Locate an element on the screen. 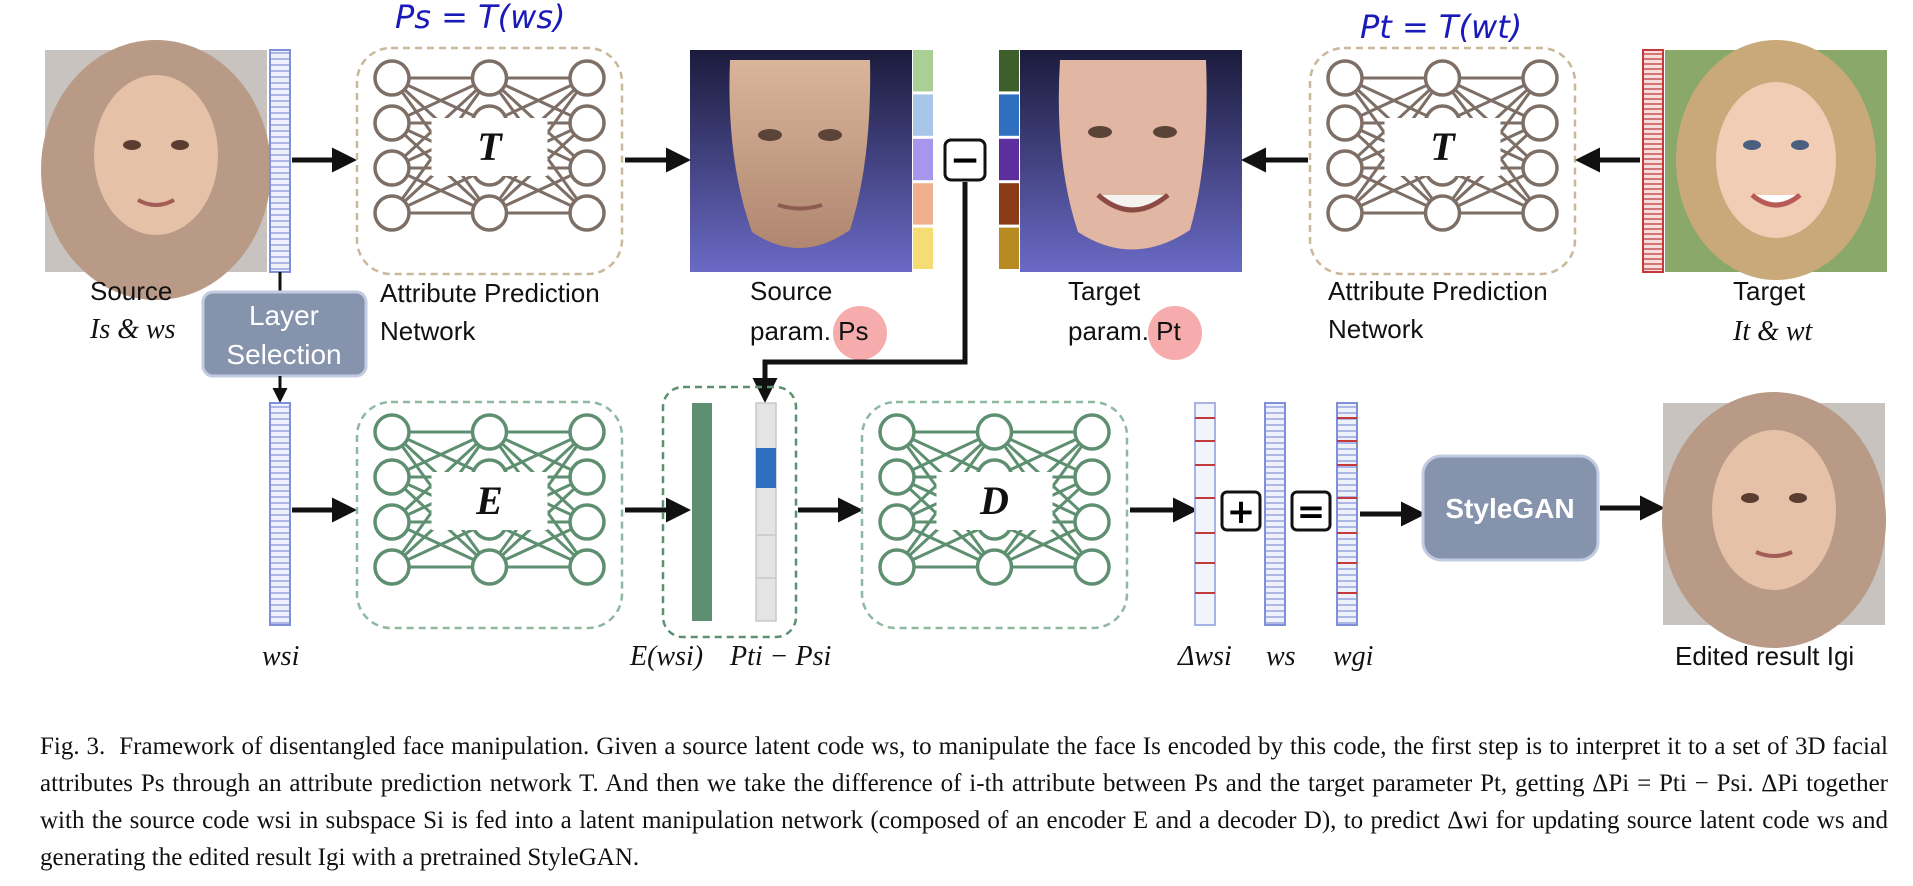 This screenshot has height=886, width=1913. stylegan-box is located at coordinates (1510, 508).